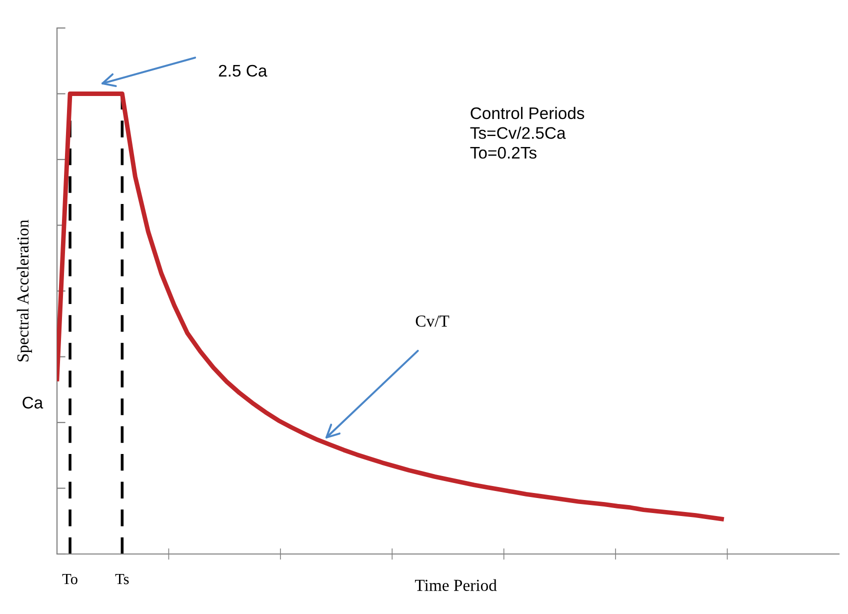 Image resolution: width=848 pixels, height=614 pixels. What do you see at coordinates (243, 70) in the screenshot?
I see `text: 2.5 Ca` at bounding box center [243, 70].